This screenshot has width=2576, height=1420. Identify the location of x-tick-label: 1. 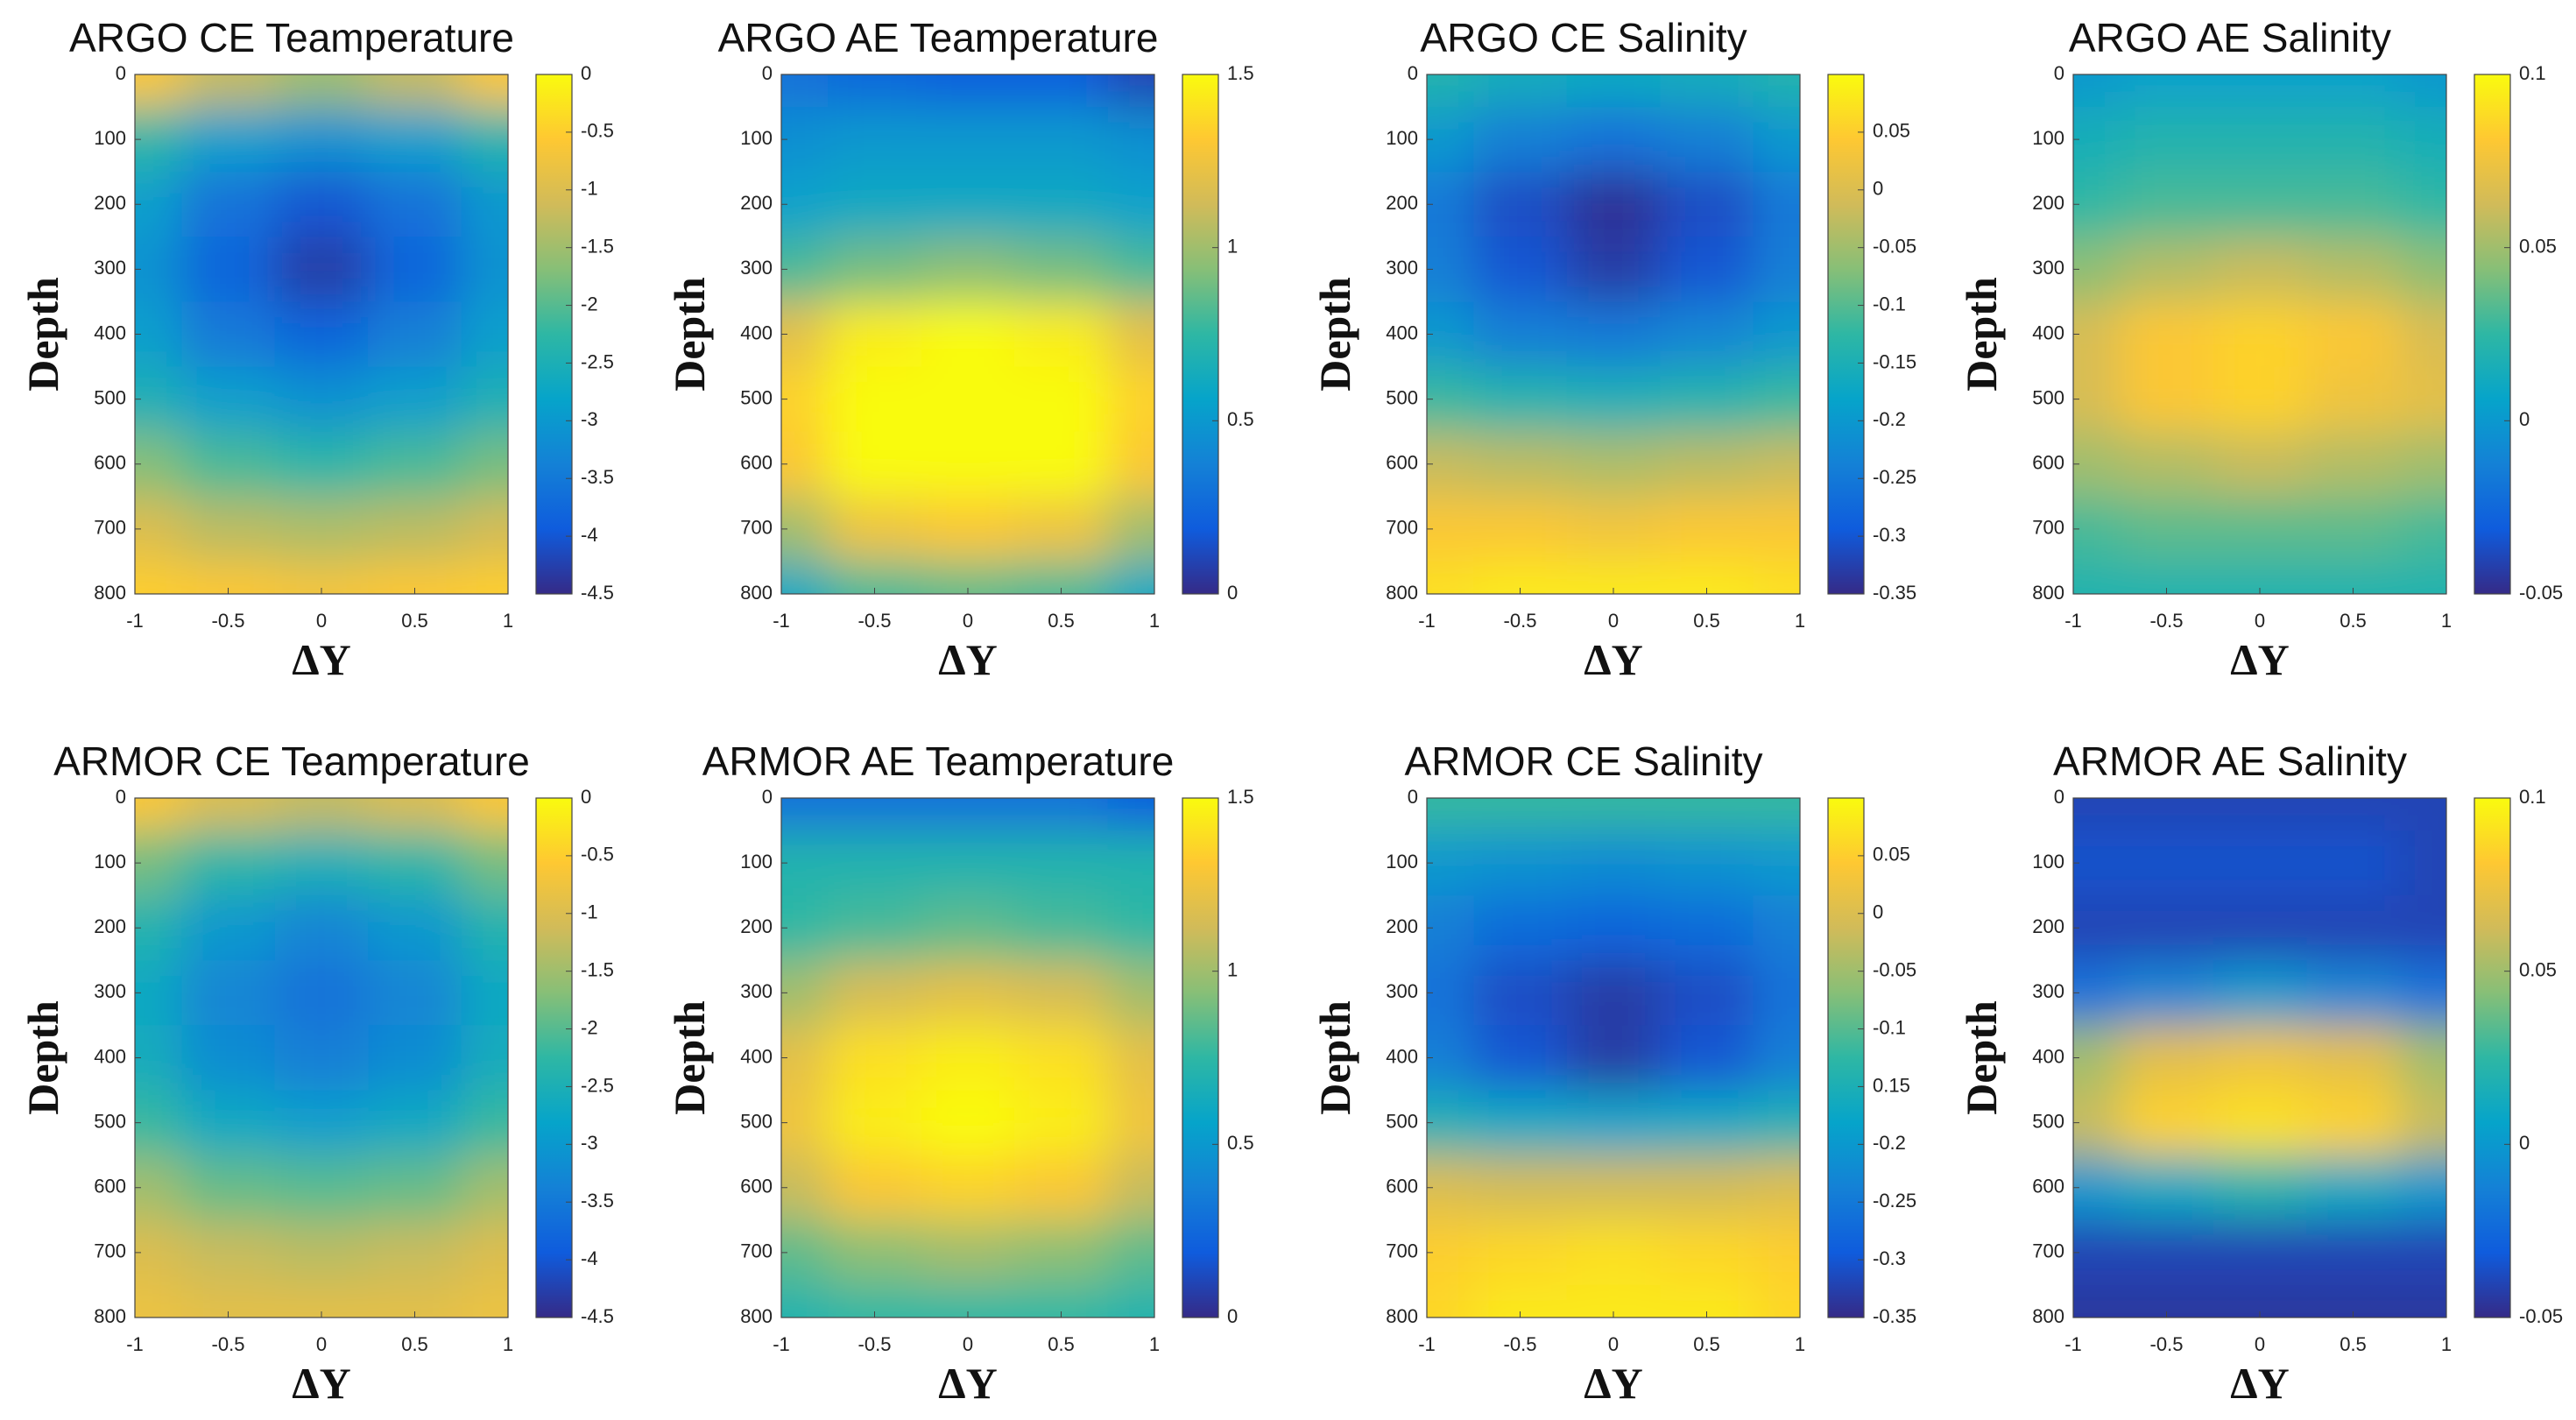
(508, 621).